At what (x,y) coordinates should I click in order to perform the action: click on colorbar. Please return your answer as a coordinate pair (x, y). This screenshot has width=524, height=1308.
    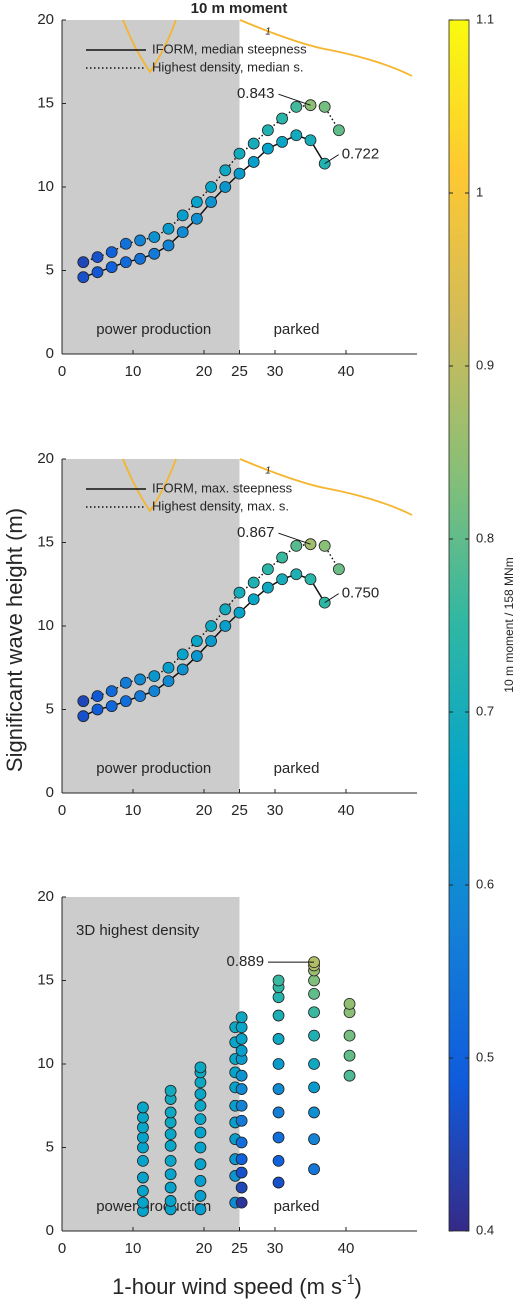
    Looking at the image, I should click on (459, 625).